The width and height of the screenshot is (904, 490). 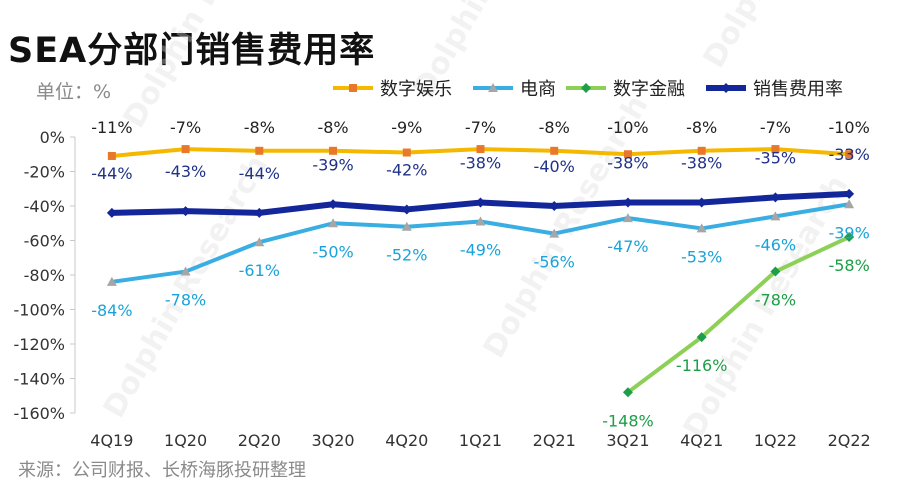 I want to click on data-label: -39%, so click(x=332, y=164).